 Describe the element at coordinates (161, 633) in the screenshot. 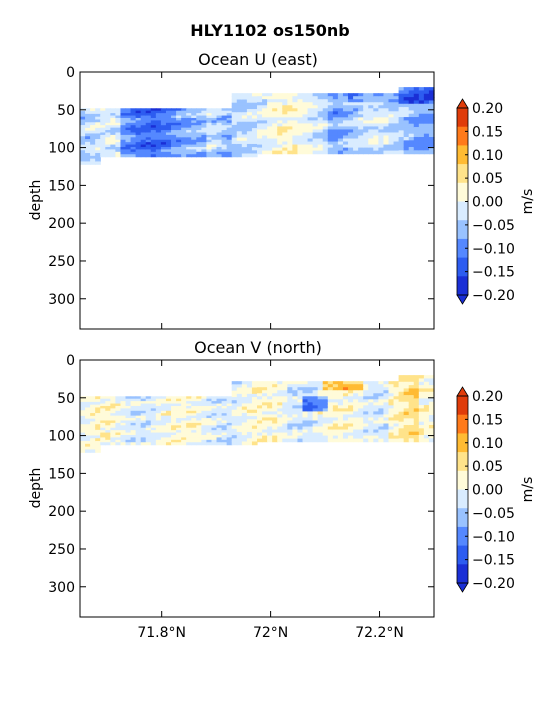

I see `x-tick-label: 71.8°N` at that location.